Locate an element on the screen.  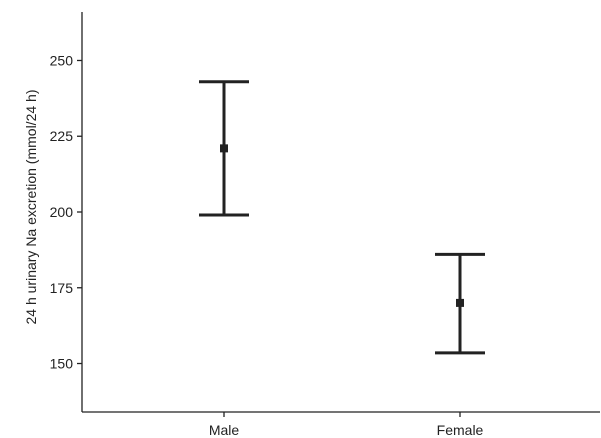
y-tick-label: 225 is located at coordinates (62, 136).